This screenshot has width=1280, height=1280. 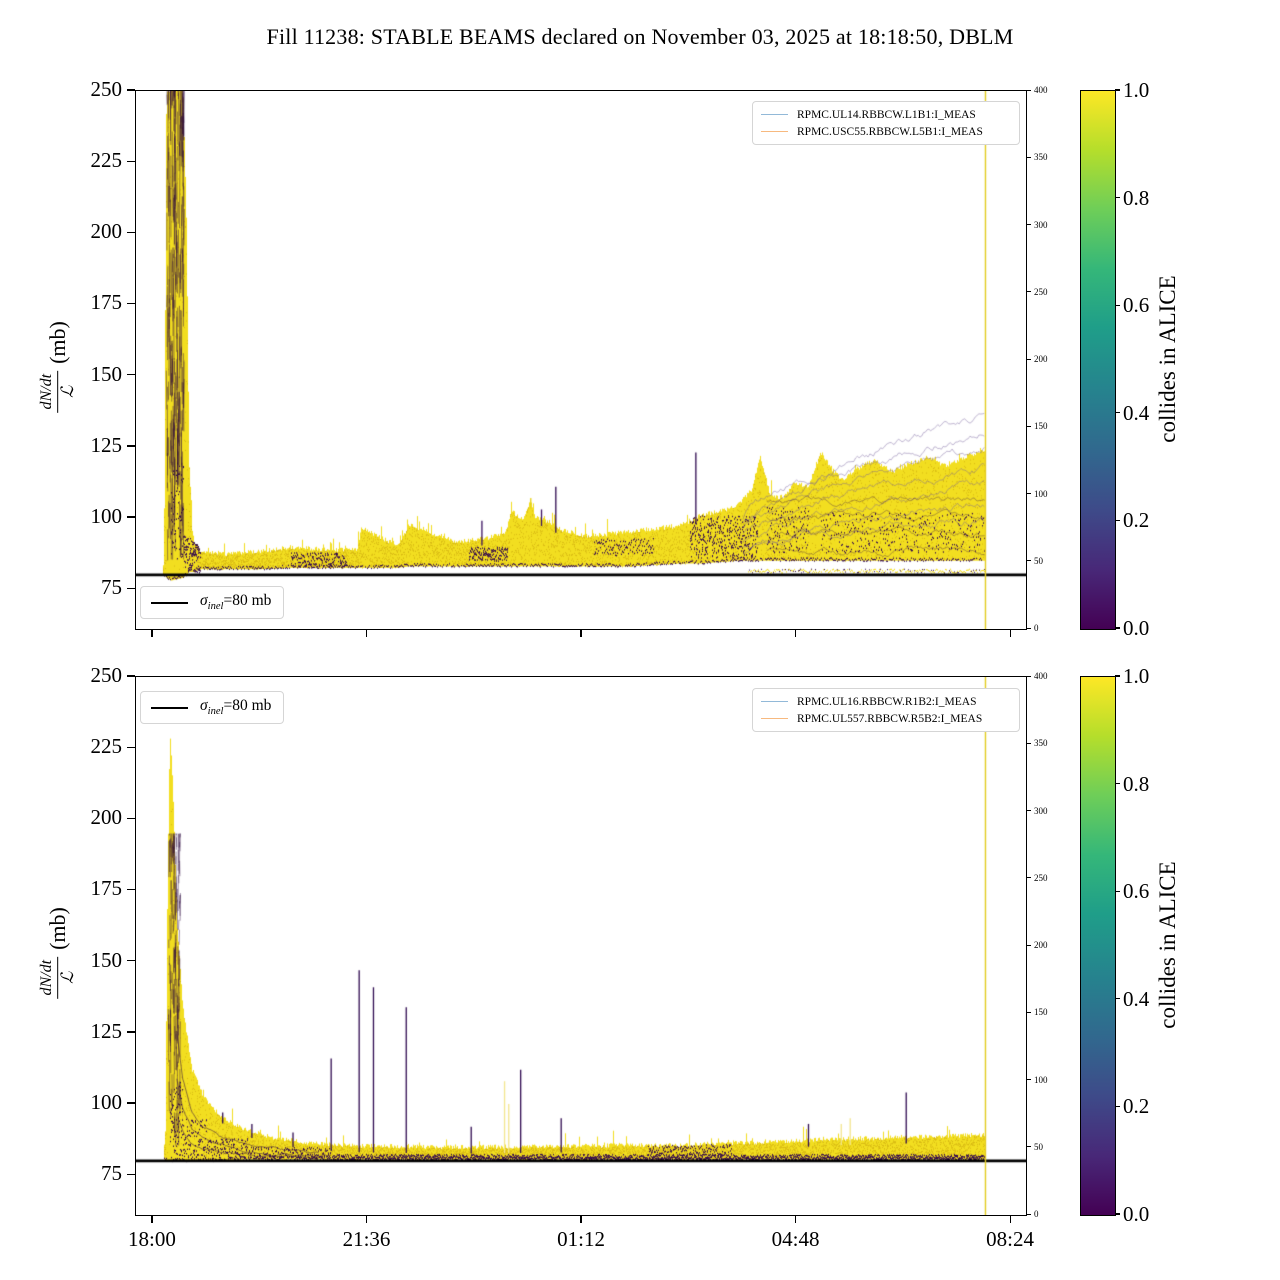 I want to click on legend-entry: RPMC.USC55.RBBCW.L5B1:I_MEAS, so click(x=886, y=131).